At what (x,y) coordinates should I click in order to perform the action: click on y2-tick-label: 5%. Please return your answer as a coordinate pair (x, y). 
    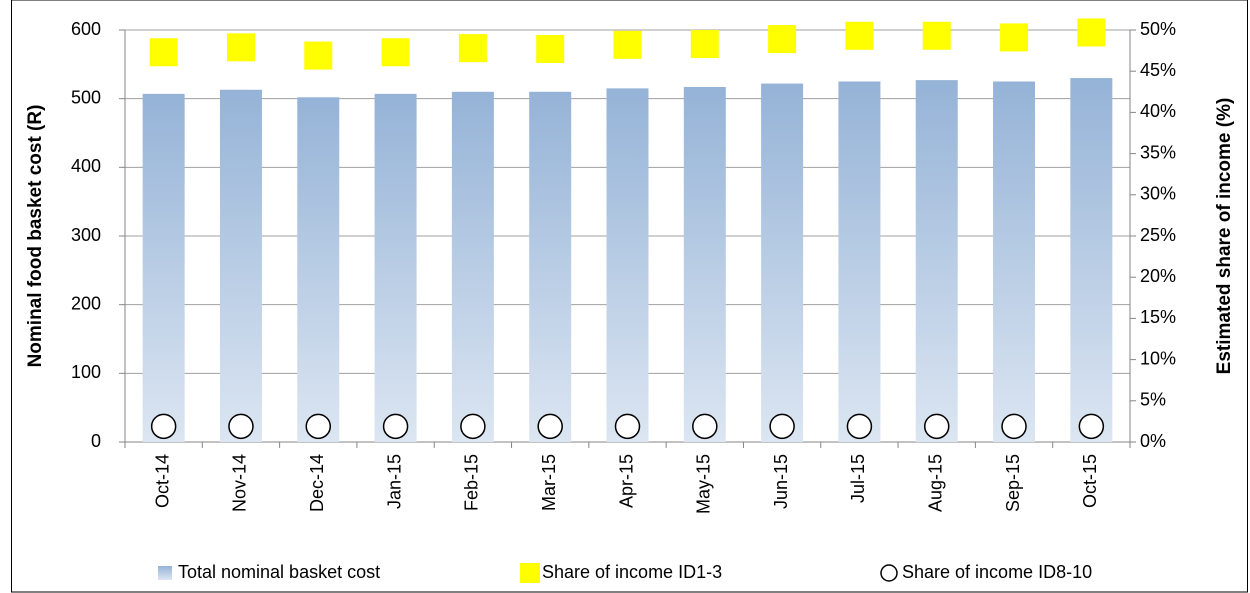
    Looking at the image, I should click on (1153, 400).